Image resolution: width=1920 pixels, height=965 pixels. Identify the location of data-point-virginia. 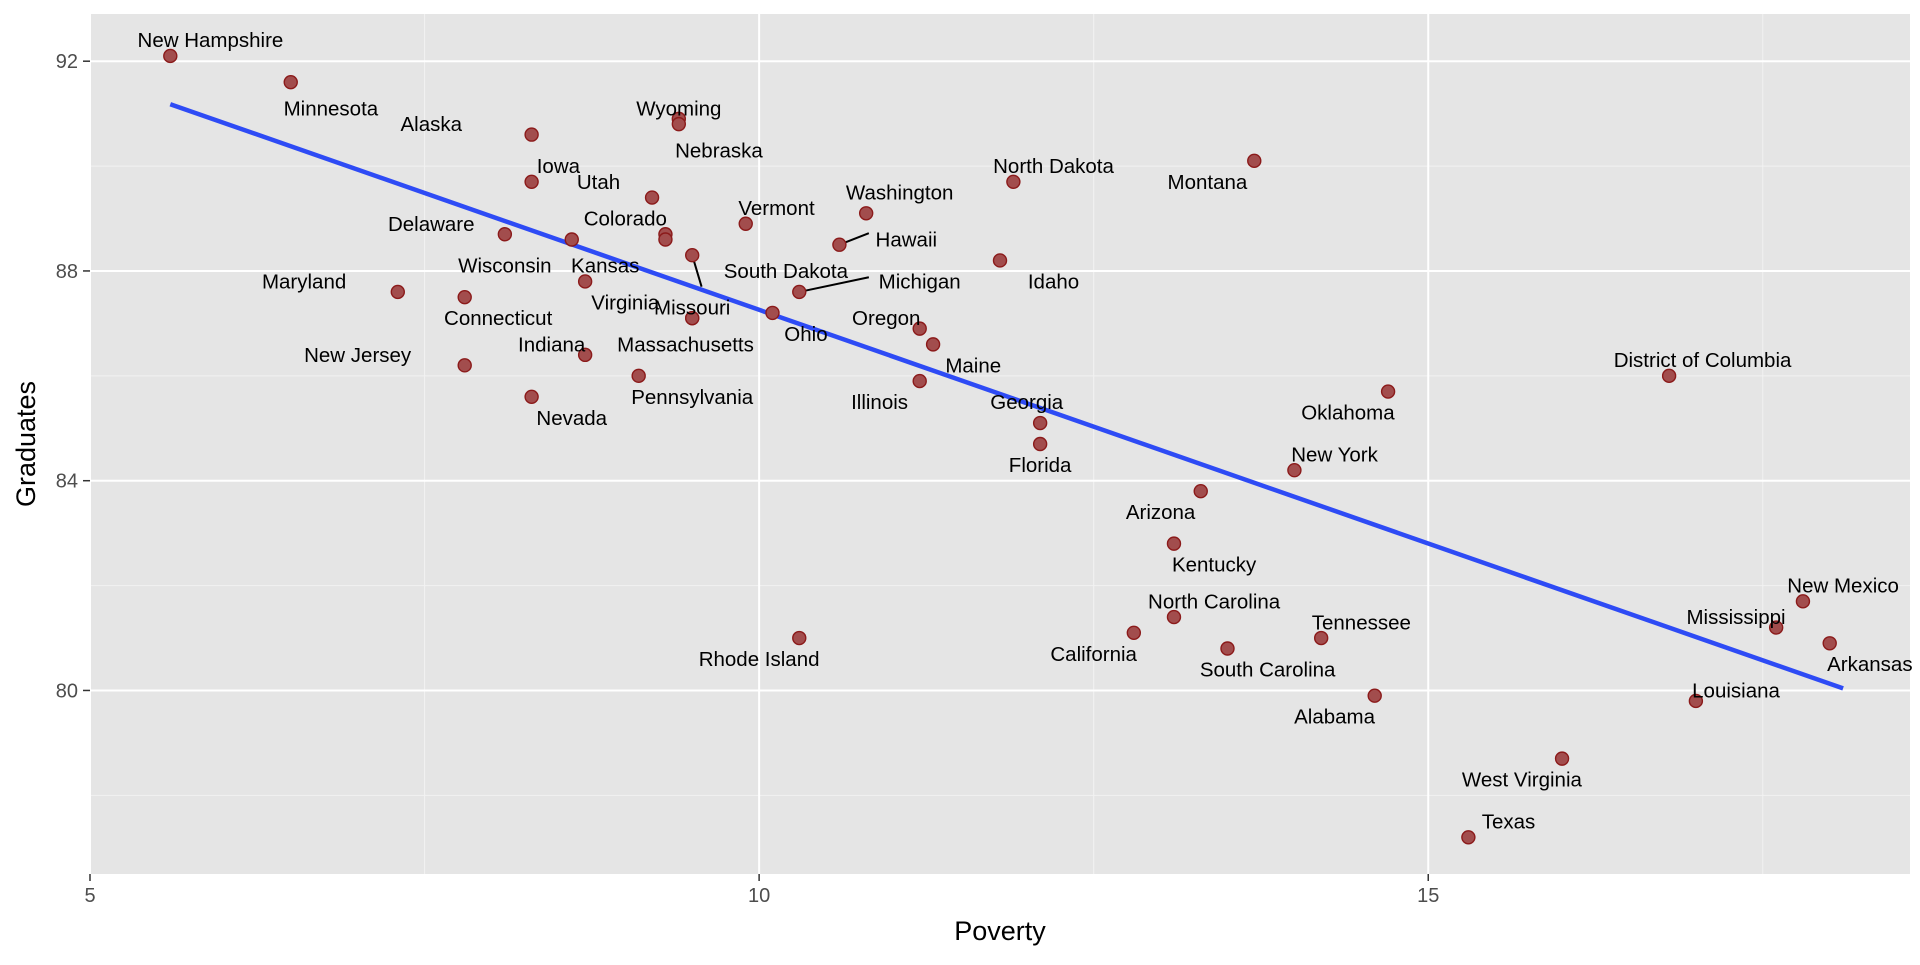
(585, 281).